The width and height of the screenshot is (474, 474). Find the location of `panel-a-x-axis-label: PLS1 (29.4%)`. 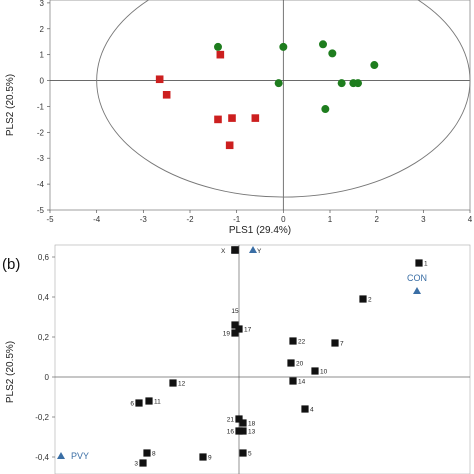

panel-a-x-axis-label: PLS1 (29.4%) is located at coordinates (260, 230).